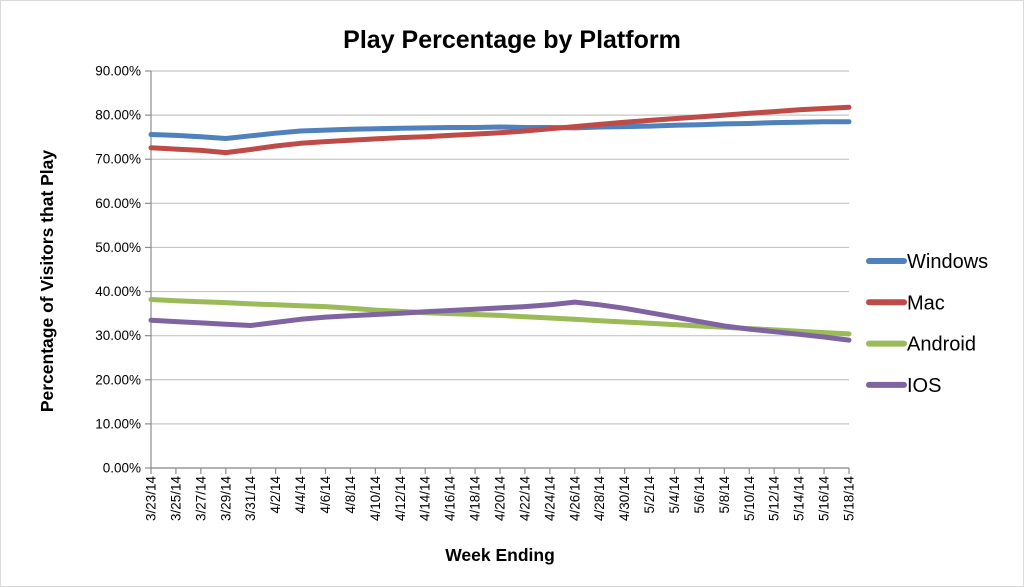 This screenshot has width=1024, height=587. What do you see at coordinates (524, 499) in the screenshot?
I see `x-tick-label: 4/22/14` at bounding box center [524, 499].